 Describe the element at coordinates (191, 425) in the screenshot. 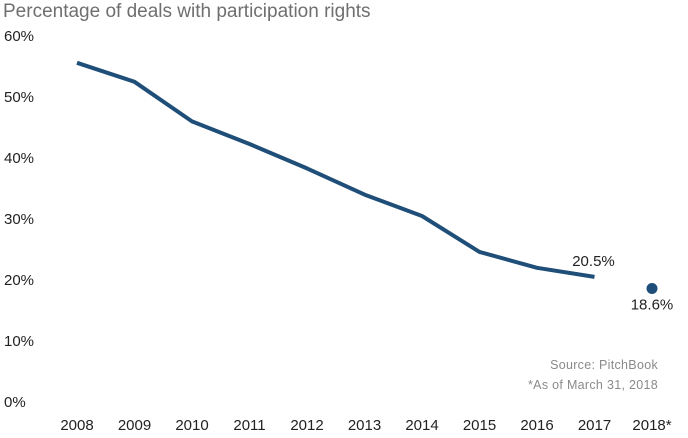

I see `x-tick-label: 2010` at that location.